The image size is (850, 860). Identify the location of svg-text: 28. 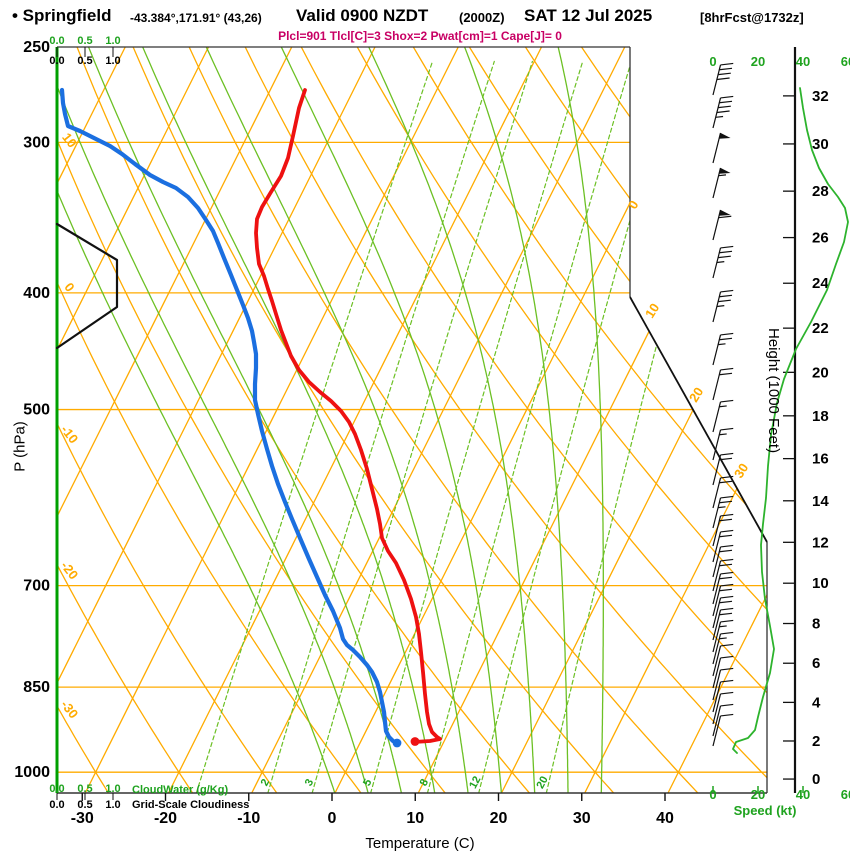
(820, 191).